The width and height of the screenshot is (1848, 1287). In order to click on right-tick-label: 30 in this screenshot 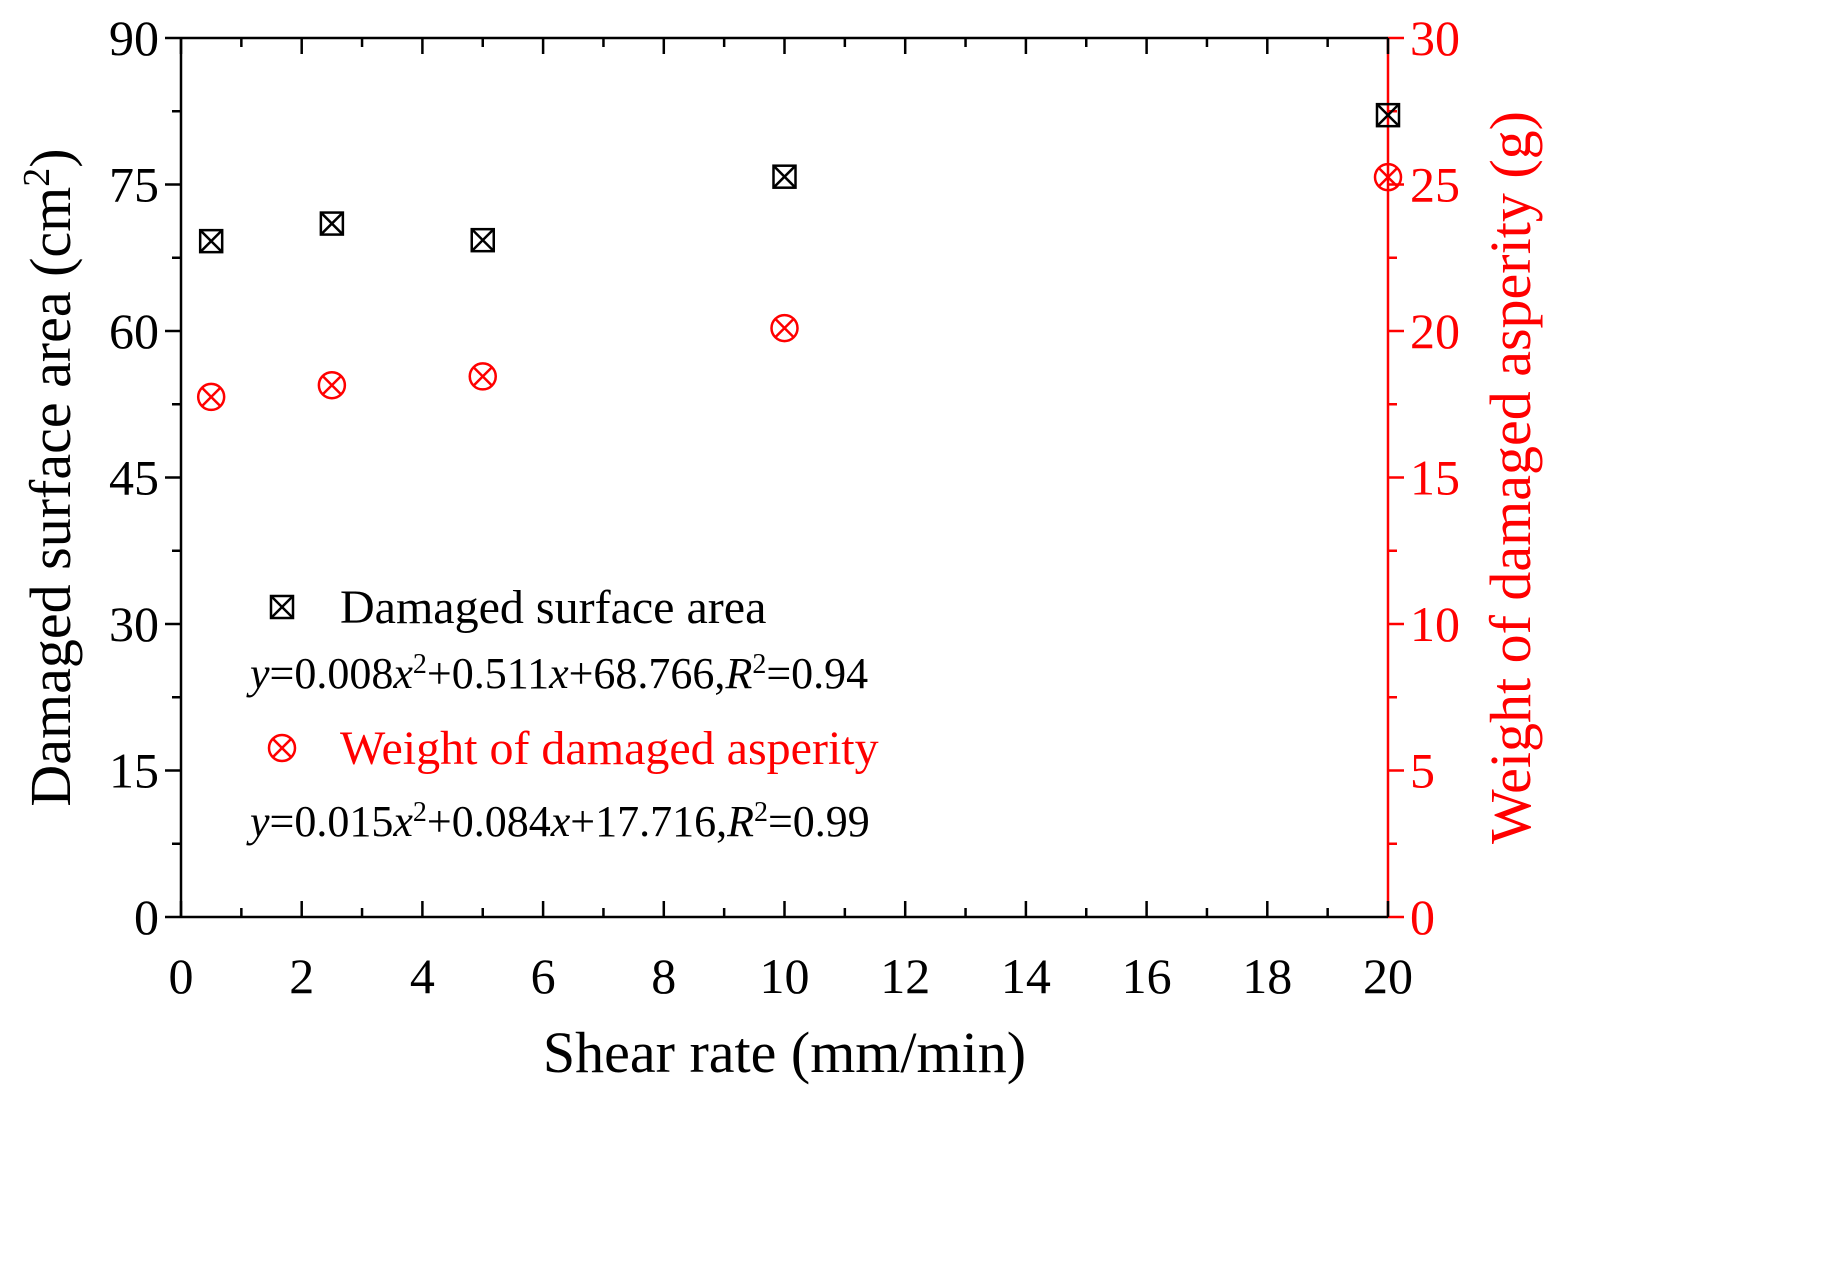, I will do `click(1435, 38)`.